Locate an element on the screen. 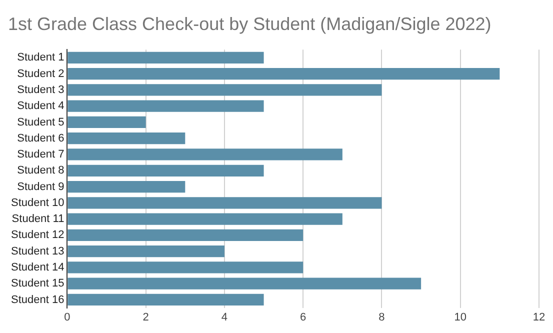 This screenshot has width=553, height=333. y-tick-label: Student 2 is located at coordinates (40, 74).